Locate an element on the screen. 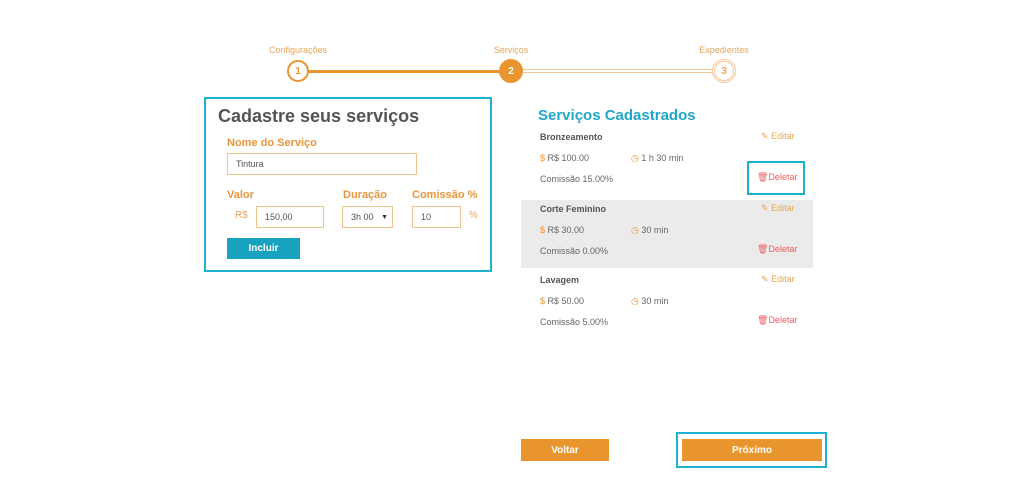 The height and width of the screenshot is (479, 1024). percent-label: % is located at coordinates (473, 215).